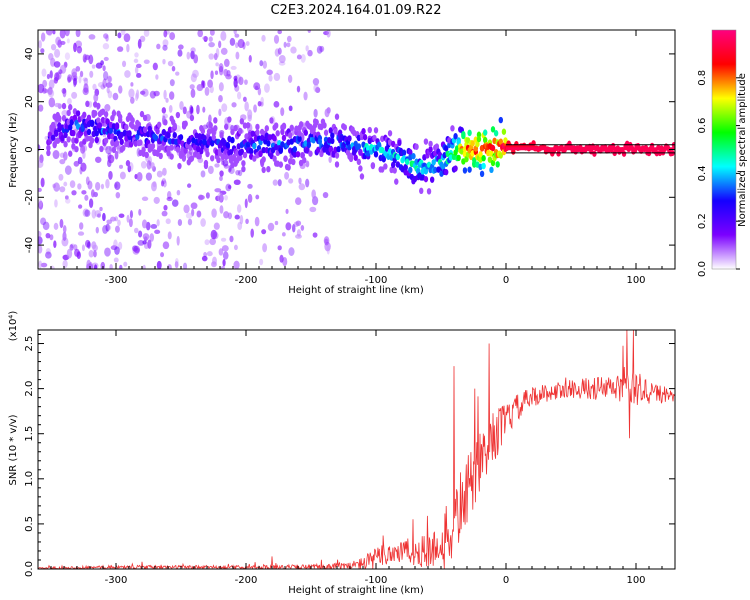 The image size is (750, 600). Describe the element at coordinates (702, 221) in the screenshot. I see `colorbar-tick-label: 0.2` at that location.